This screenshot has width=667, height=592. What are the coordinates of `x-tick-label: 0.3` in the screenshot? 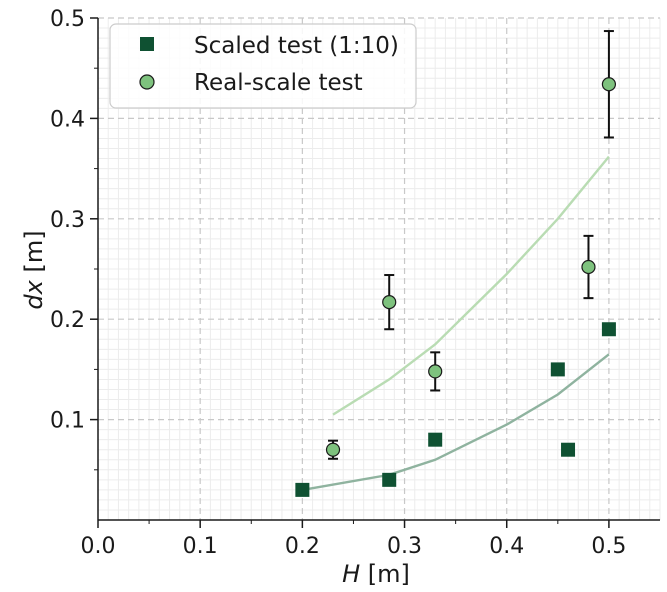 It's located at (404, 546).